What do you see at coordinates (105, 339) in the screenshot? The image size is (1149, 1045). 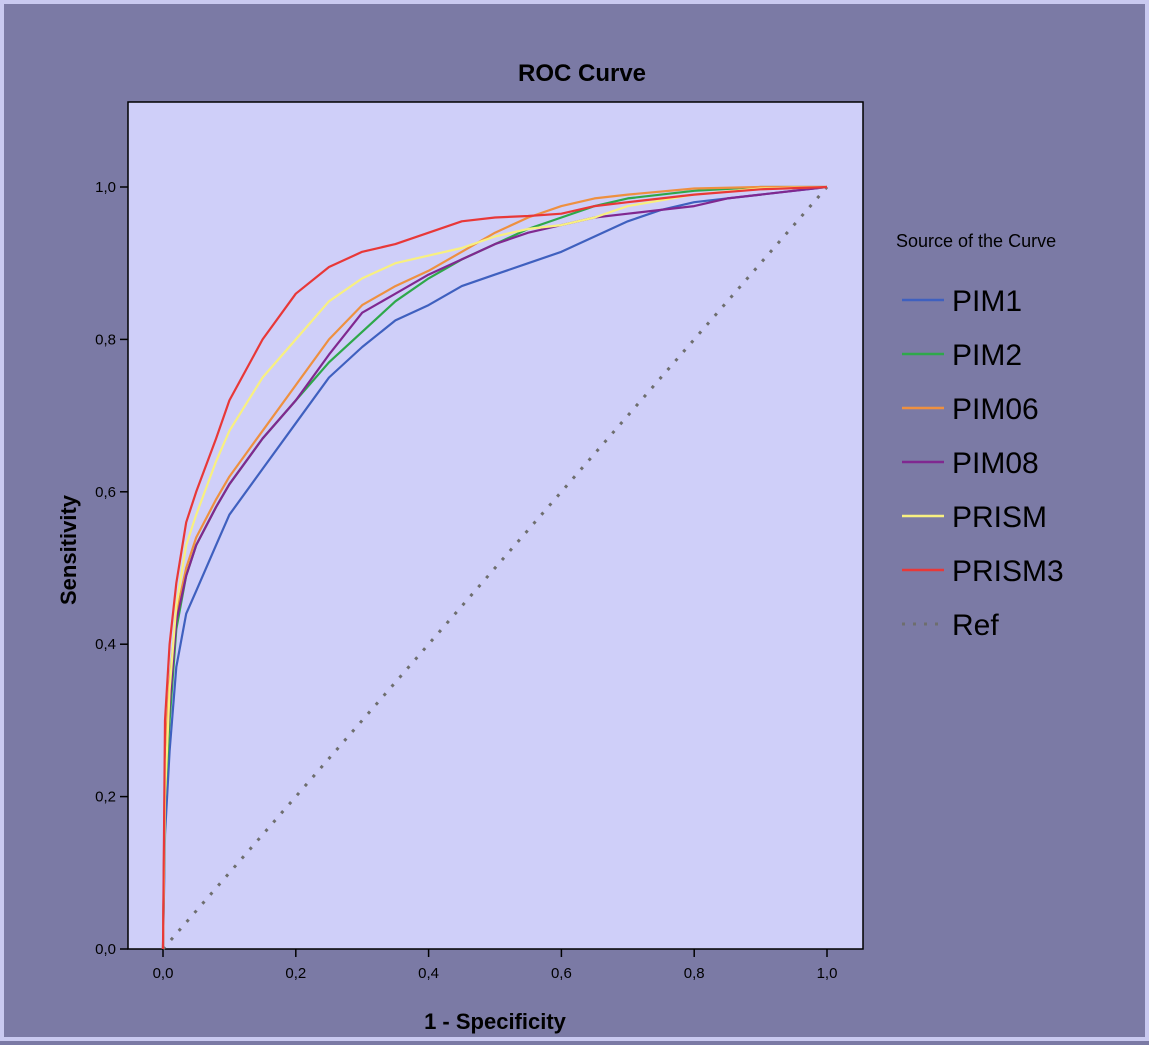 I see `y-tick-label: 0,8` at bounding box center [105, 339].